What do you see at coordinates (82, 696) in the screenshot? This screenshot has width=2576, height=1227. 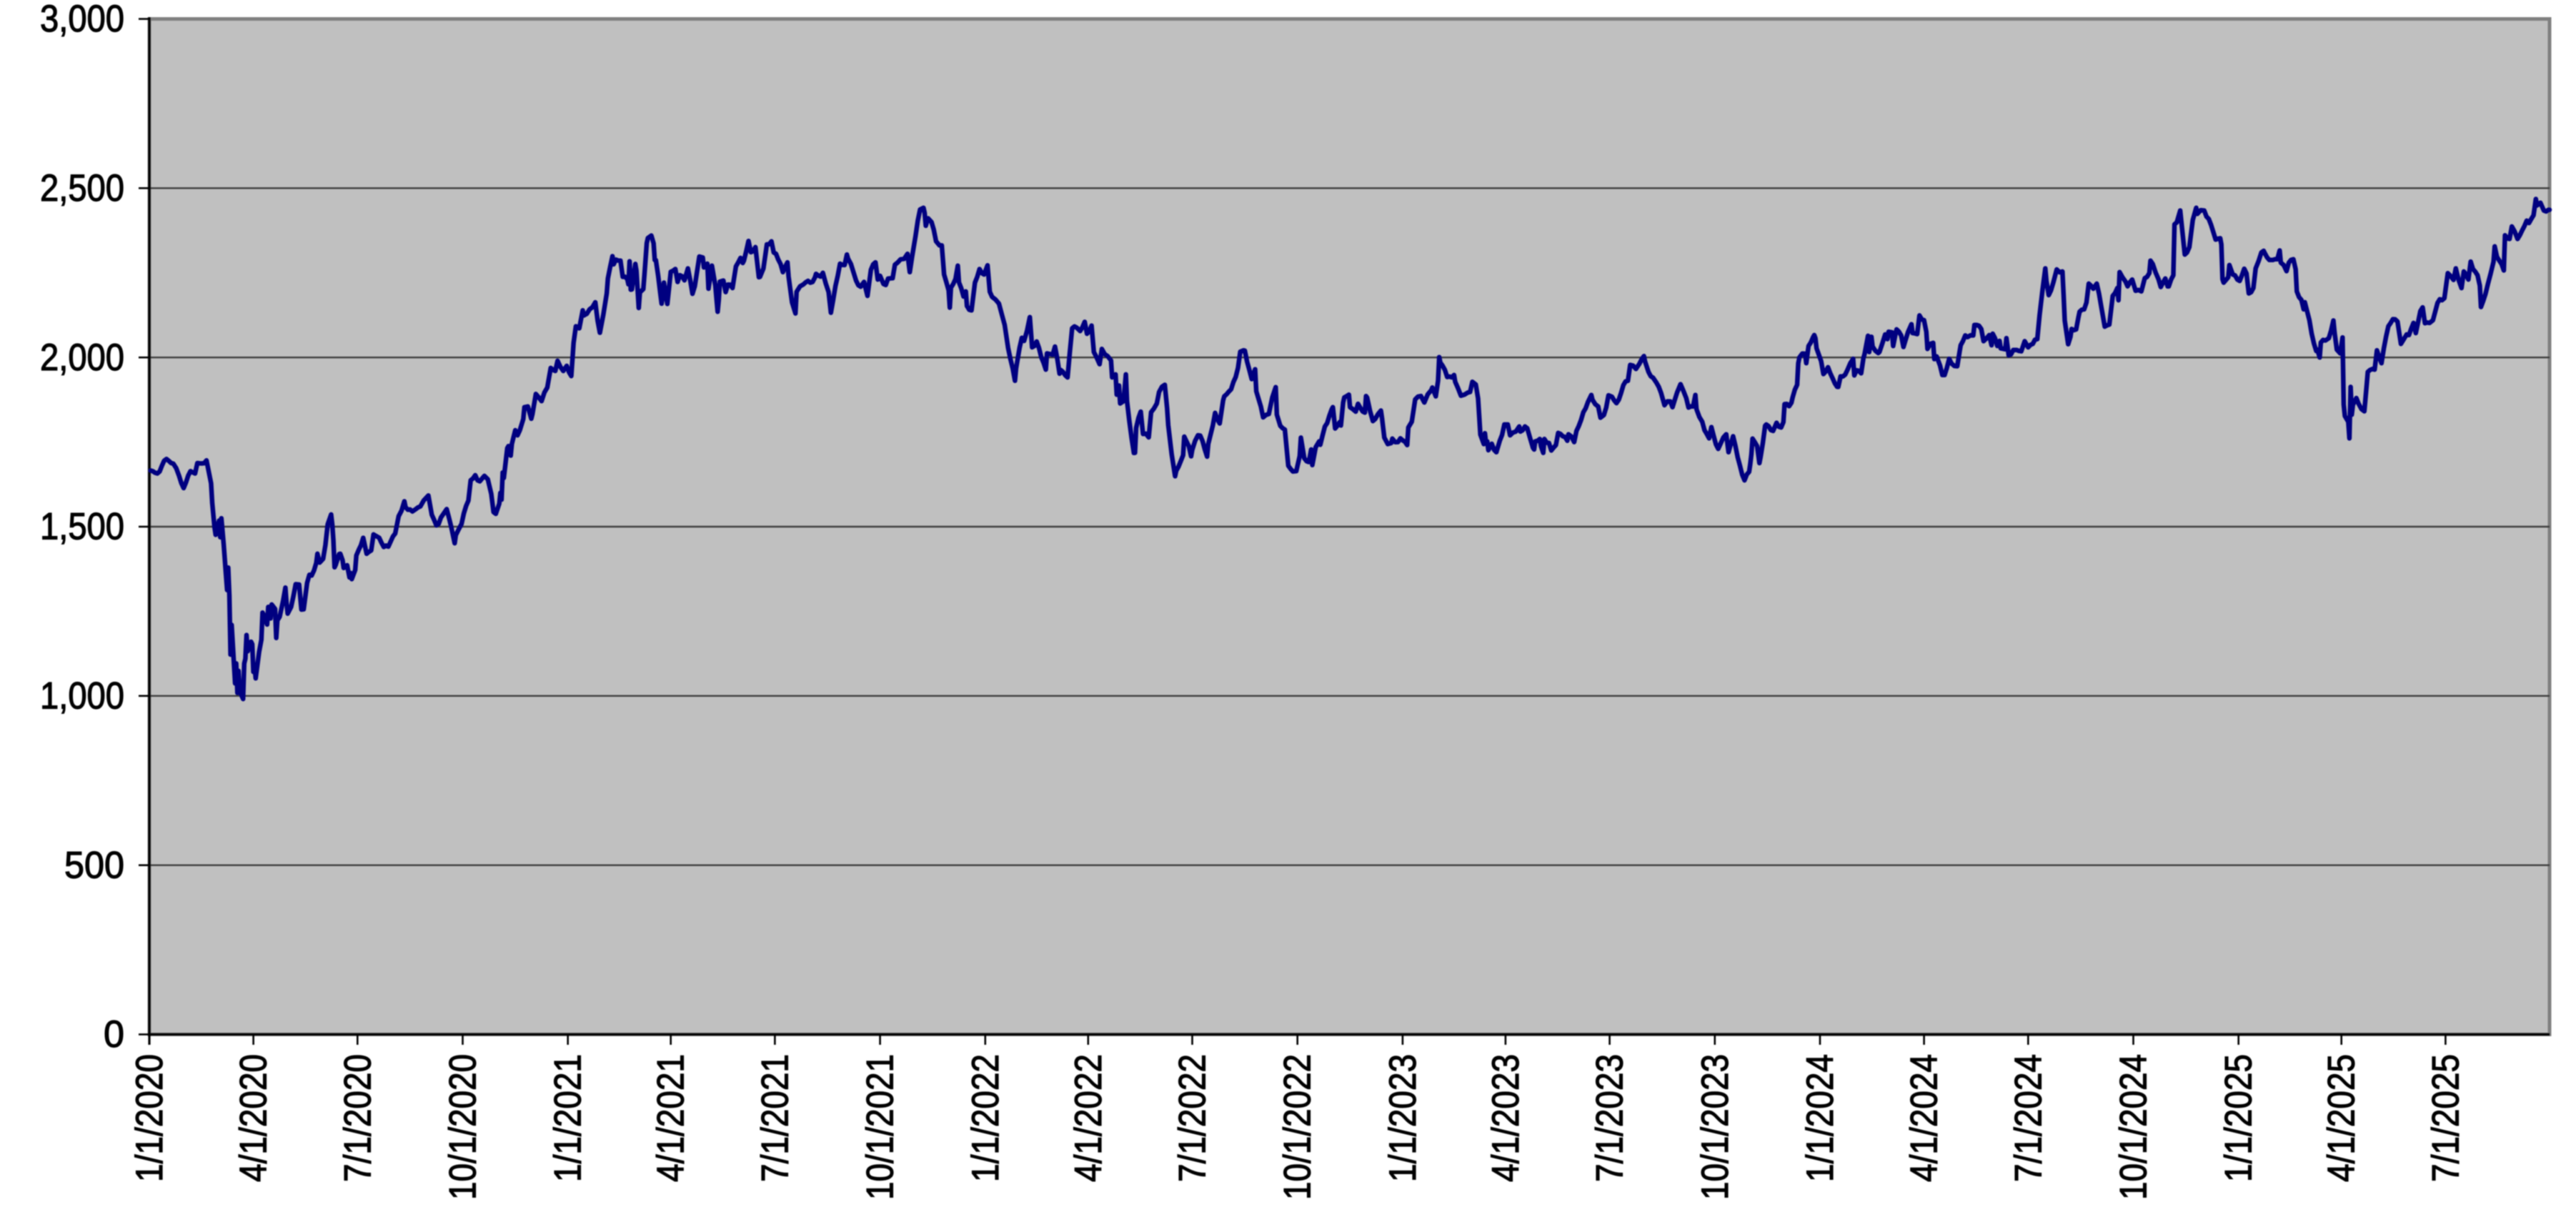 I see `svg-text: 1,000` at bounding box center [82, 696].